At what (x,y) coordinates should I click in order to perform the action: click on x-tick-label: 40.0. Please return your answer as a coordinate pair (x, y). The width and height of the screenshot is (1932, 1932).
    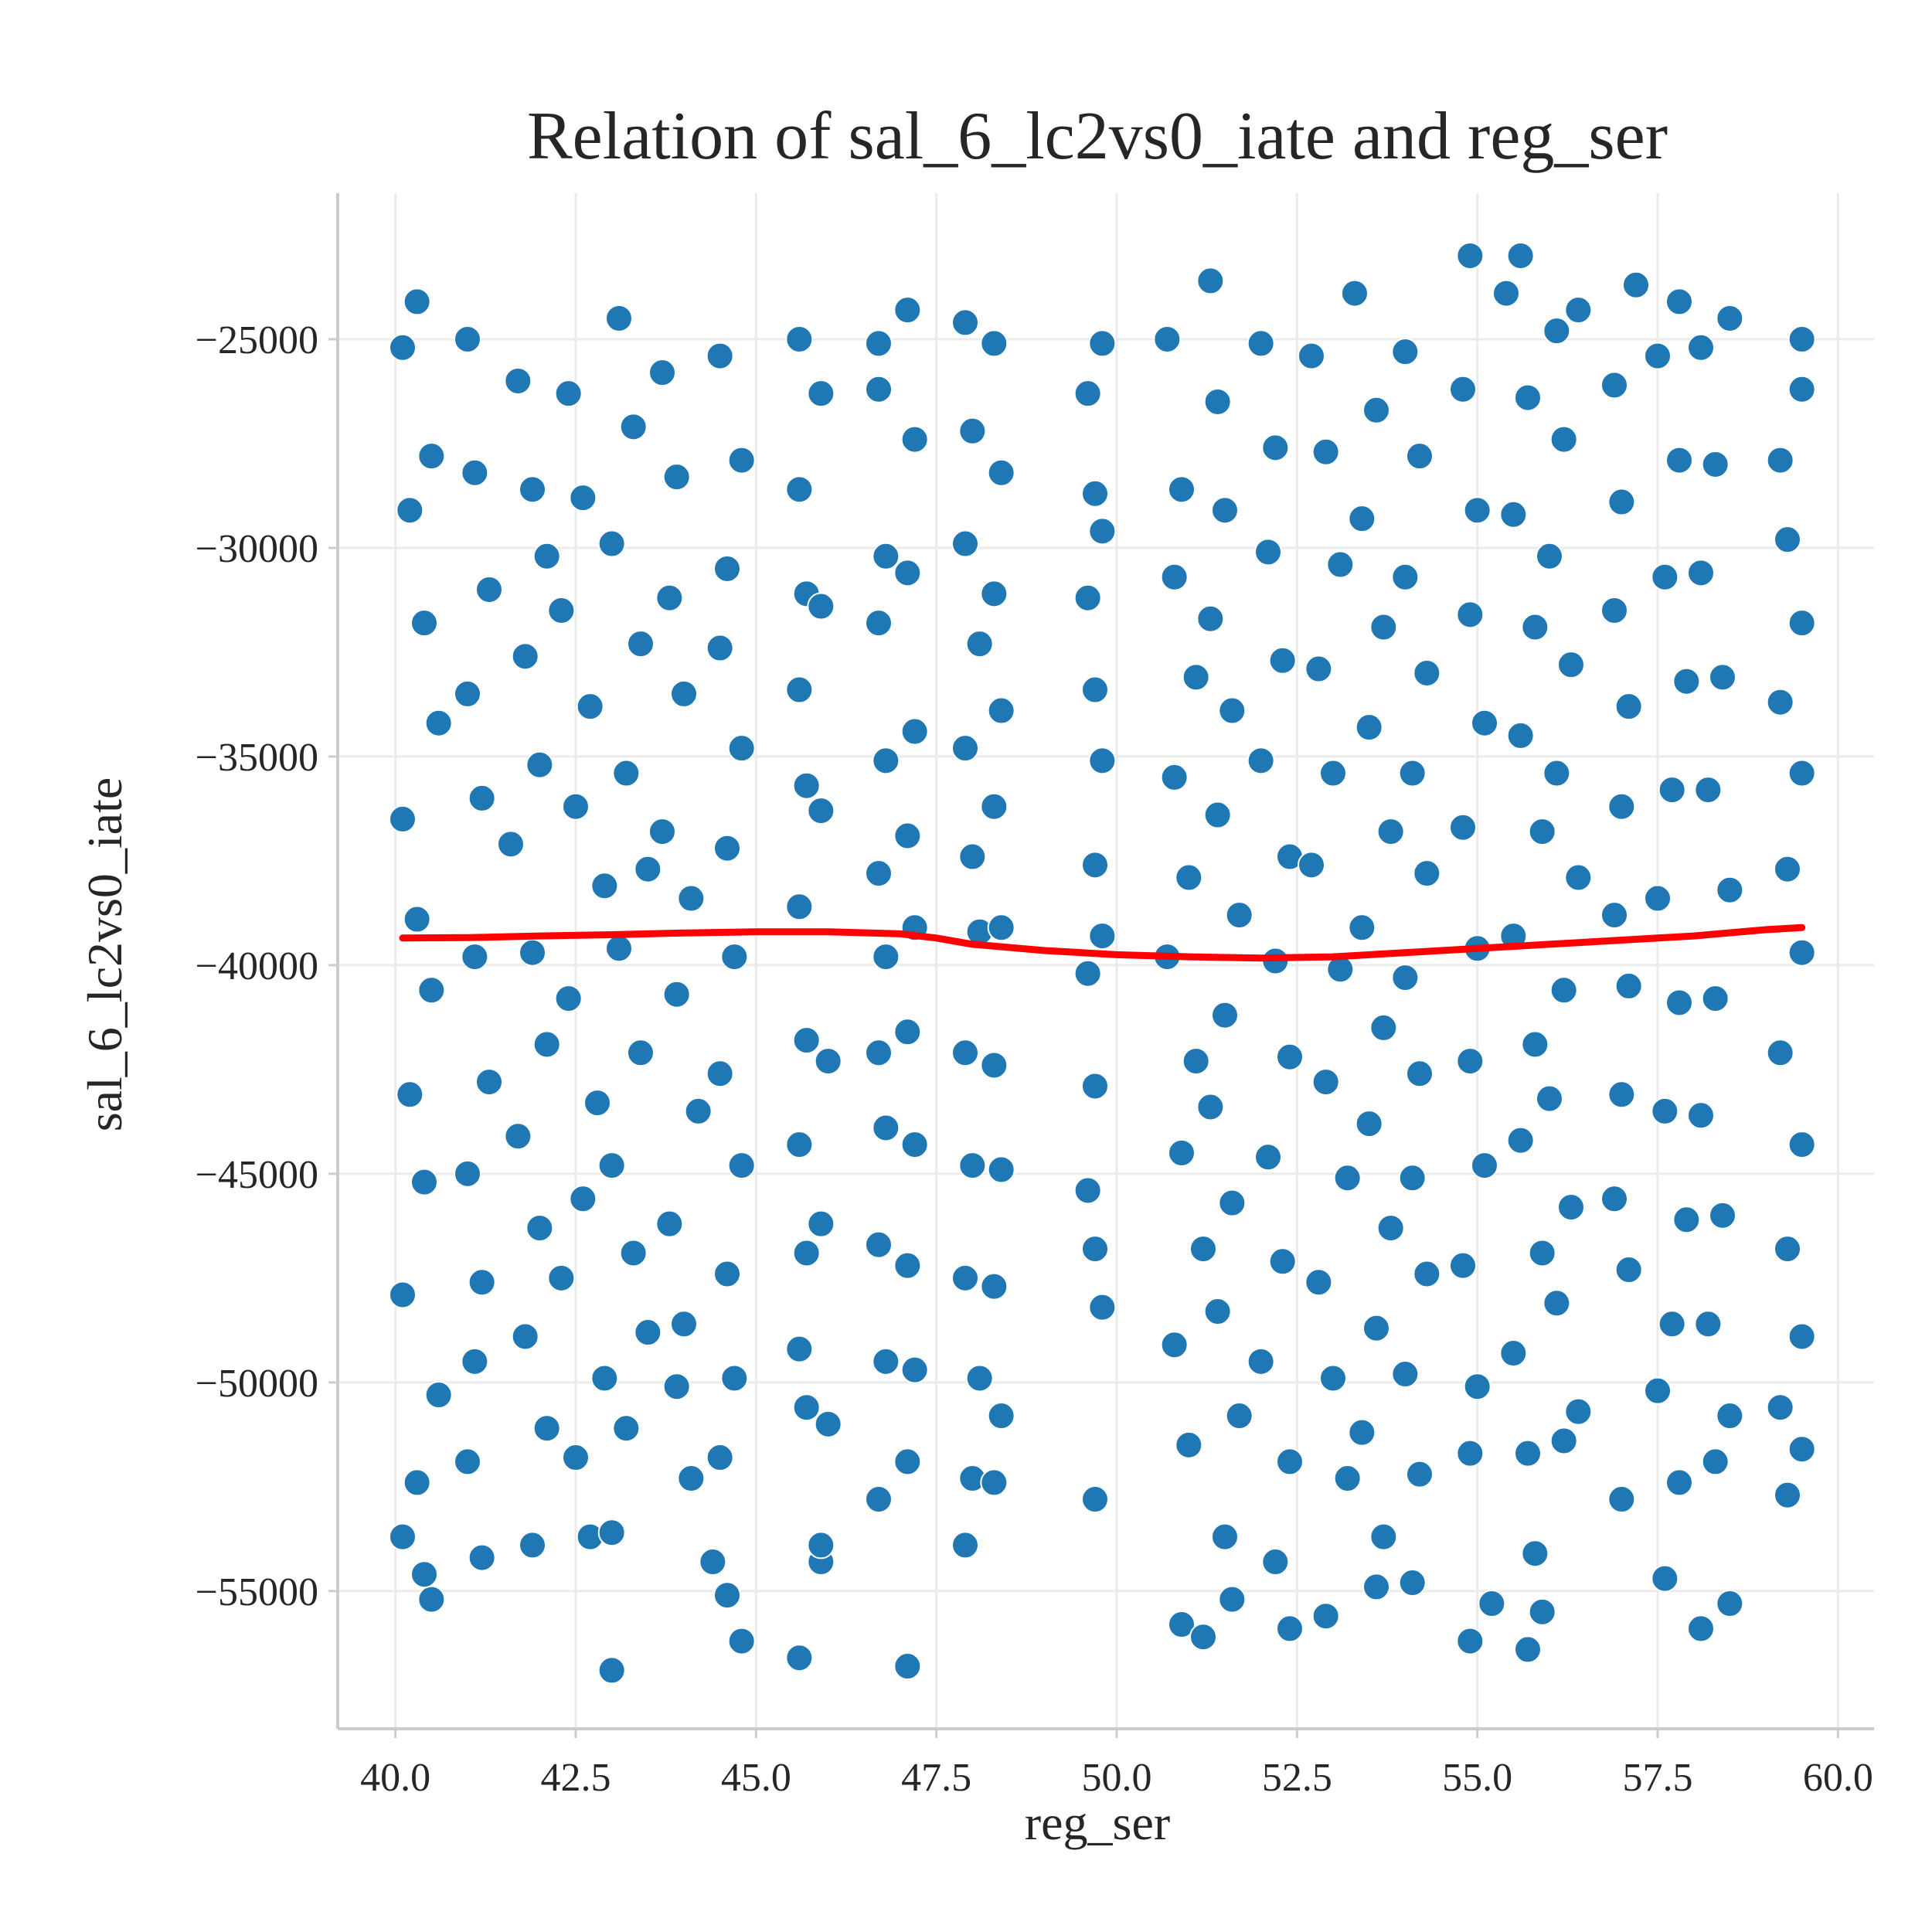
    Looking at the image, I should click on (395, 1778).